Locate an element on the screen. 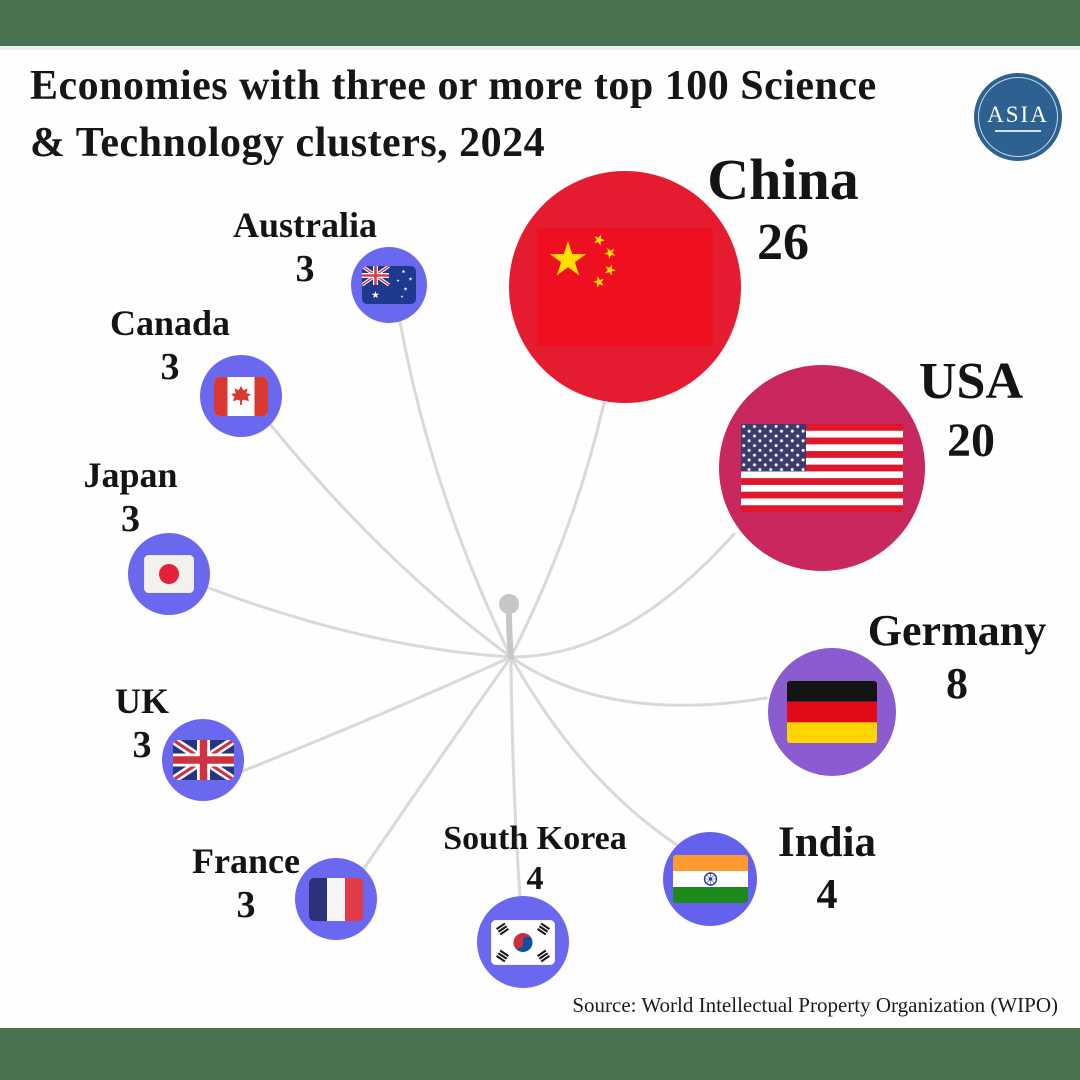 This screenshot has width=1080, height=1080. bubble-canada is located at coordinates (241, 396).